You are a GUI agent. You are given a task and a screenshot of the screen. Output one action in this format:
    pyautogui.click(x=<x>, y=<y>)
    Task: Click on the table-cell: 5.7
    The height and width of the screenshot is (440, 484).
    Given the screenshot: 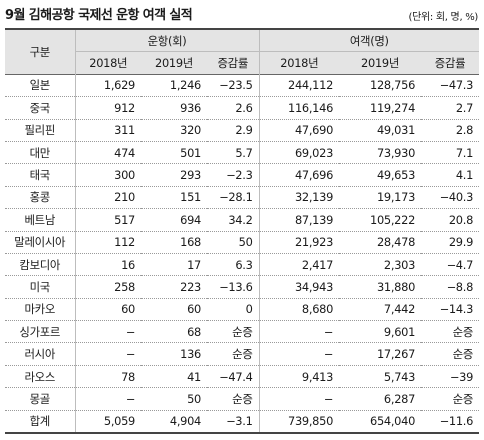 What is the action you would take?
    pyautogui.click(x=244, y=152)
    